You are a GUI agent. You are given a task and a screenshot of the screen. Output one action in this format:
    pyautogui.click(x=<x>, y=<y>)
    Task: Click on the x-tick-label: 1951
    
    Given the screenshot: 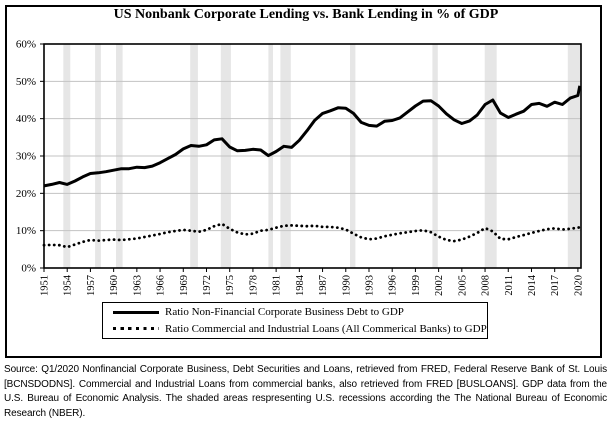 What is the action you would take?
    pyautogui.click(x=45, y=285)
    